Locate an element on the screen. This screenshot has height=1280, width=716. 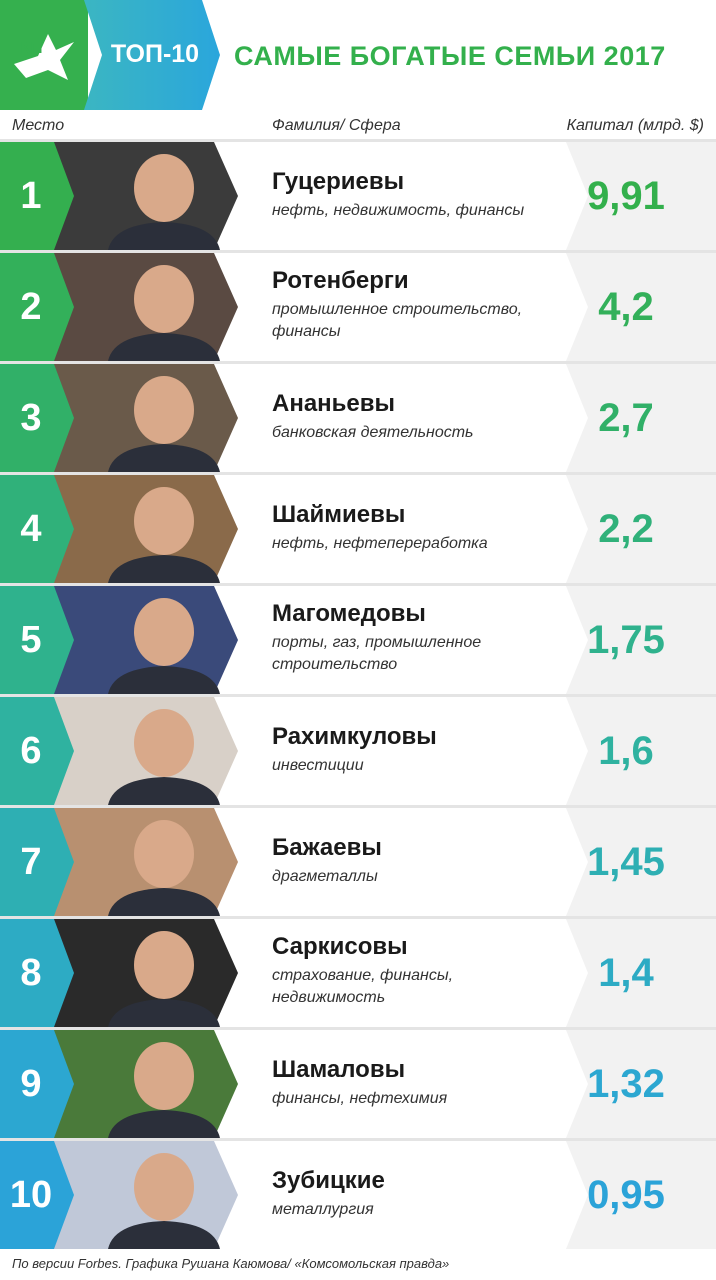
family-sphere: страхование, финансы, недвижимость is located at coordinates (363, 986).